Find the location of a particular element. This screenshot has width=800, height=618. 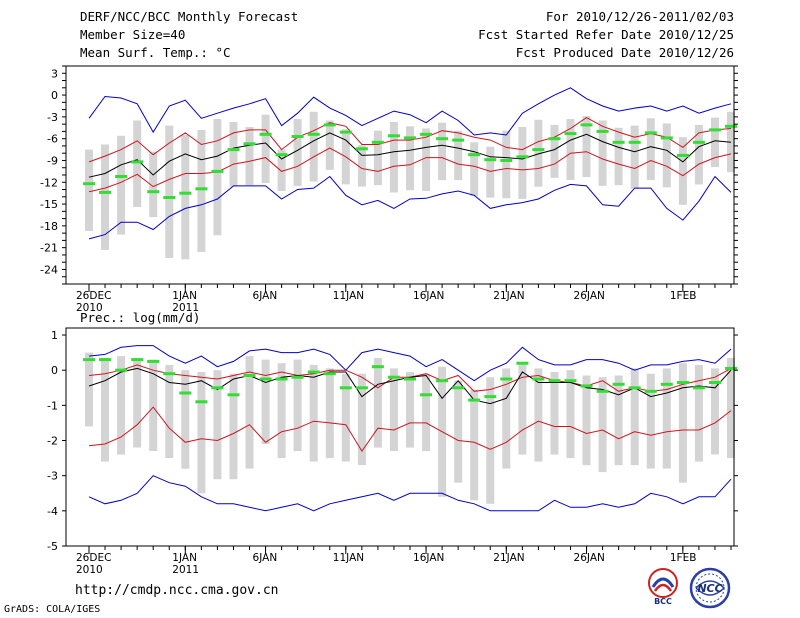

forecast-start-date: Fcst Started Refer Date 2010/12/25 is located at coordinates (606, 34).